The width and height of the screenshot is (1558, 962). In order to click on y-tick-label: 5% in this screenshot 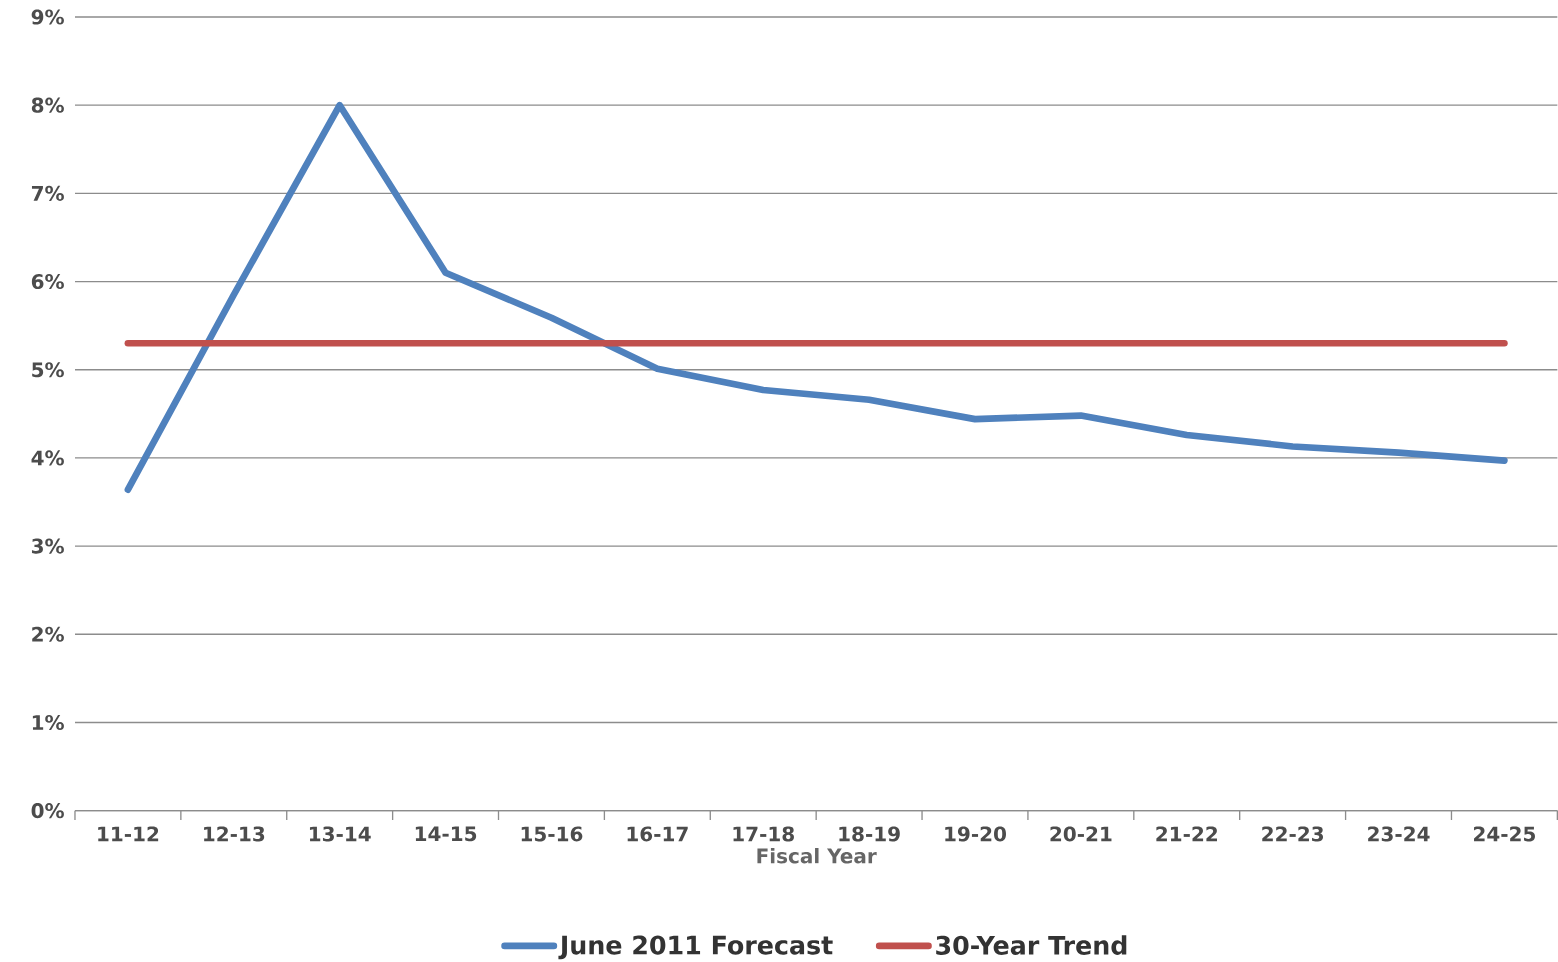, I will do `click(48, 370)`.